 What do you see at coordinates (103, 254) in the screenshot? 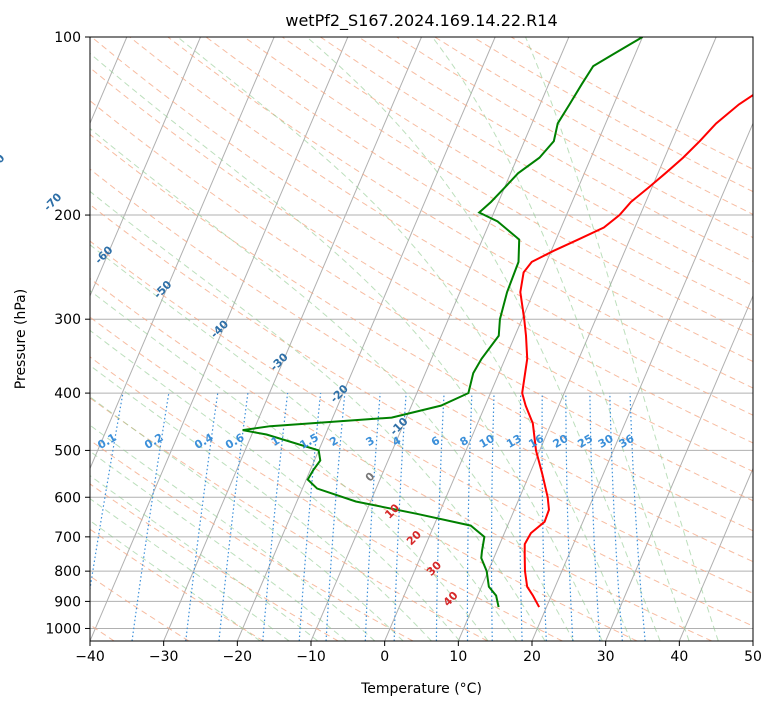
I see `dry-adiabat-label: -60` at bounding box center [103, 254].